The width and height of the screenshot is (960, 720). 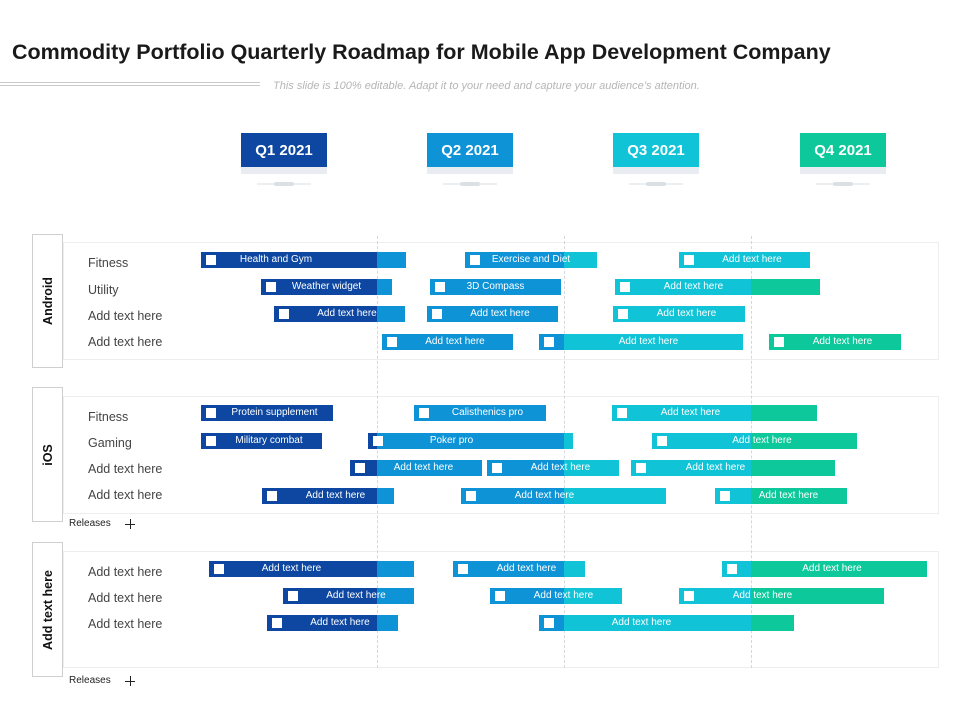 I want to click on quarter-header-q1: Q1 2021, so click(x=284, y=150).